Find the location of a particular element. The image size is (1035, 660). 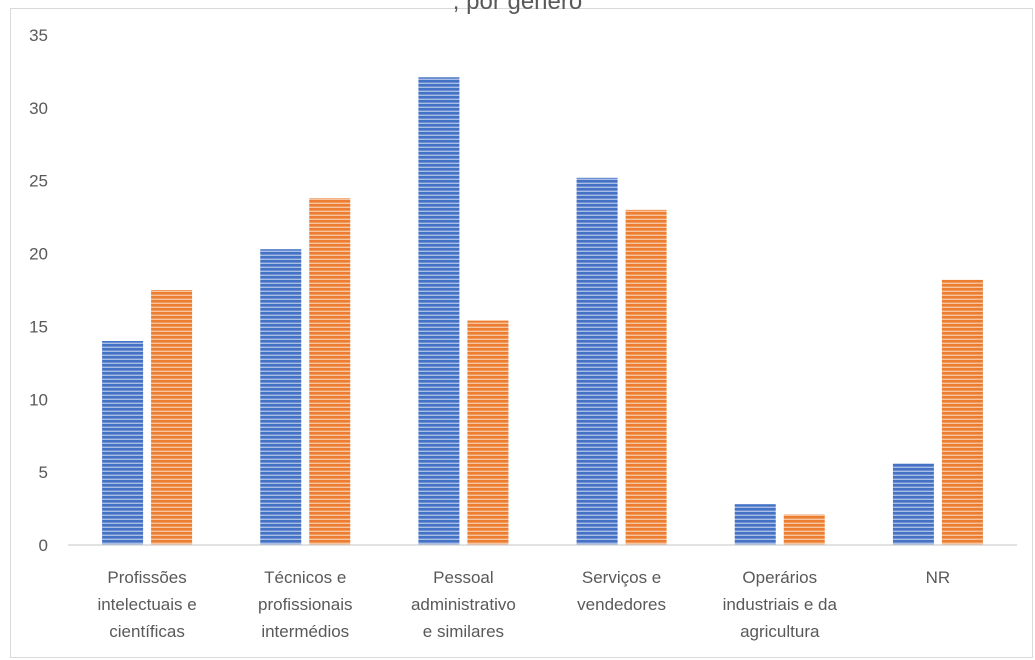

x-category-label: intermédios is located at coordinates (305, 631).